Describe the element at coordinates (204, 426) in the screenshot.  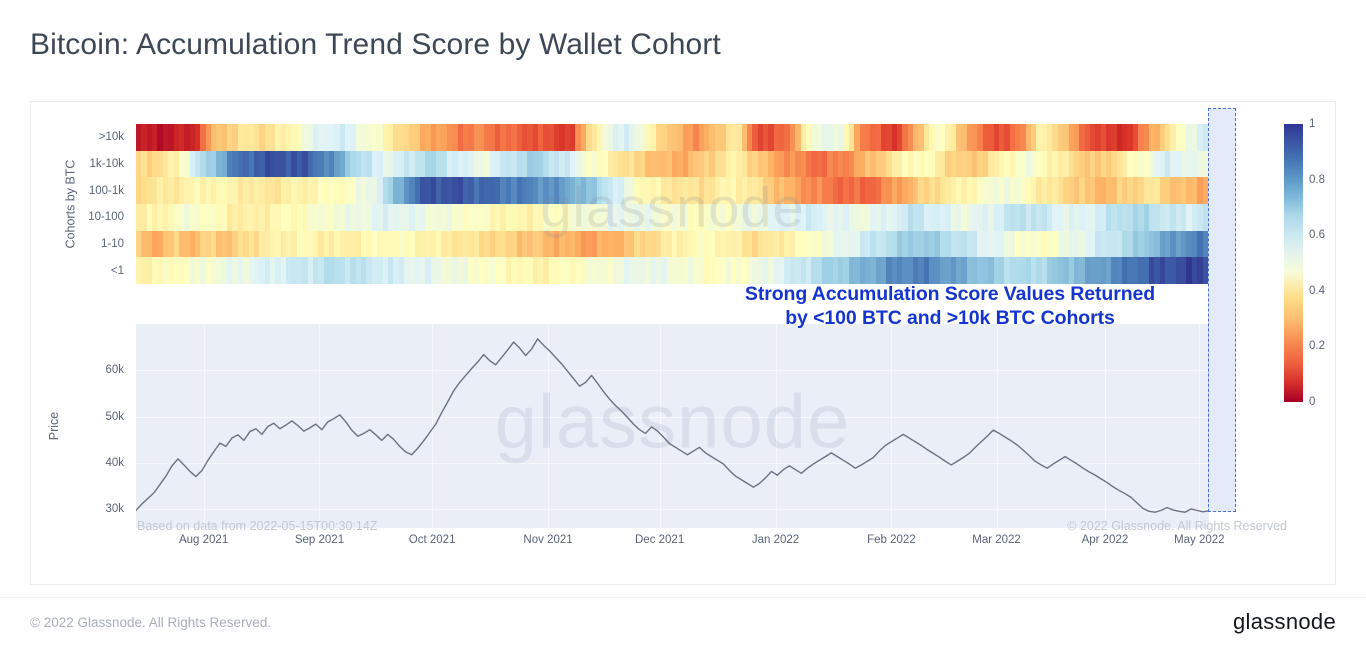
I see `price-gridline-vertical` at that location.